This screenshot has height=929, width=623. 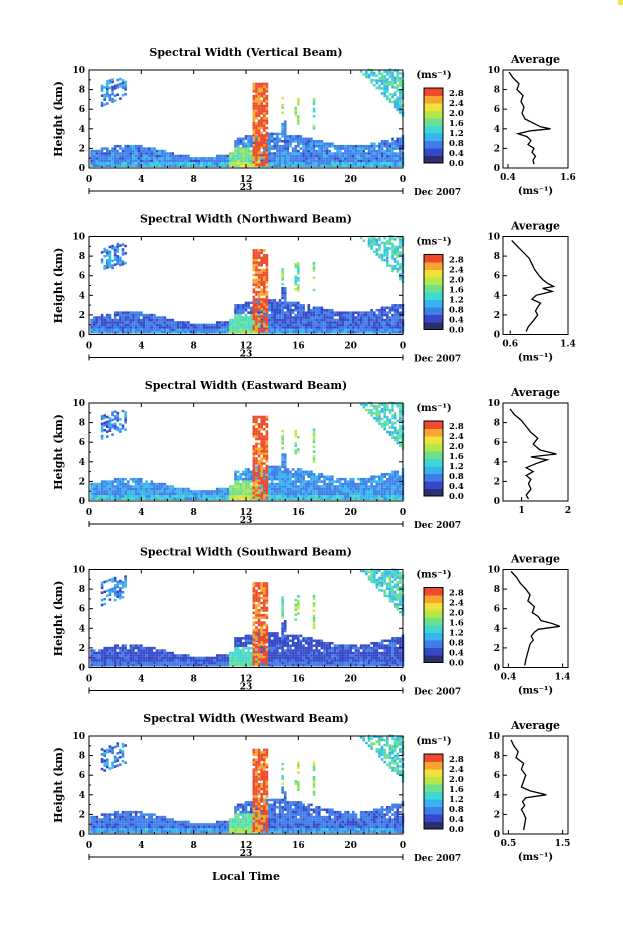 What do you see at coordinates (456, 467) in the screenshot?
I see `colorbar-tick-label: 1.2` at bounding box center [456, 467].